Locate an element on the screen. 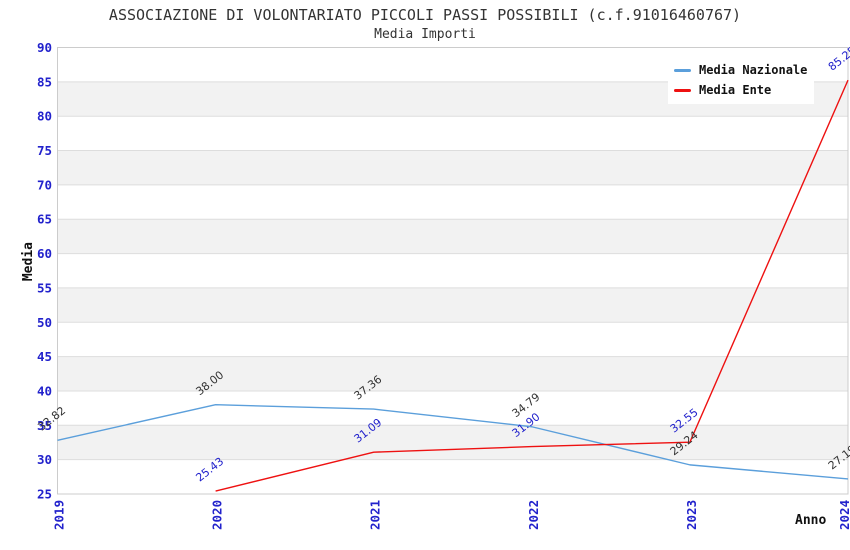 The image size is (850, 550). y-tick-label: 70 is located at coordinates (44, 184).